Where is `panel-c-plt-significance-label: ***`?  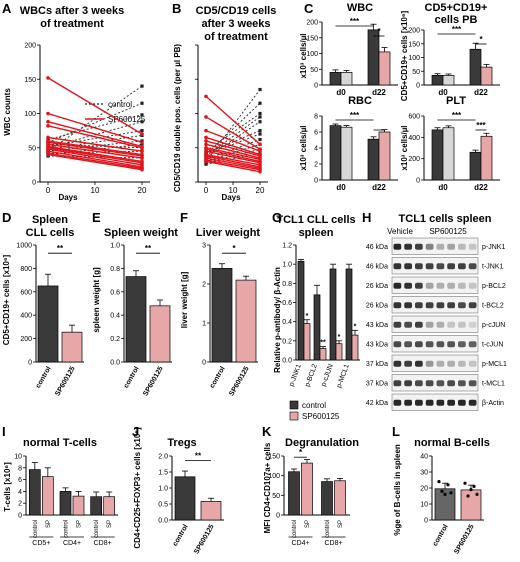 panel-c-plt-significance-label: *** is located at coordinates (457, 115).